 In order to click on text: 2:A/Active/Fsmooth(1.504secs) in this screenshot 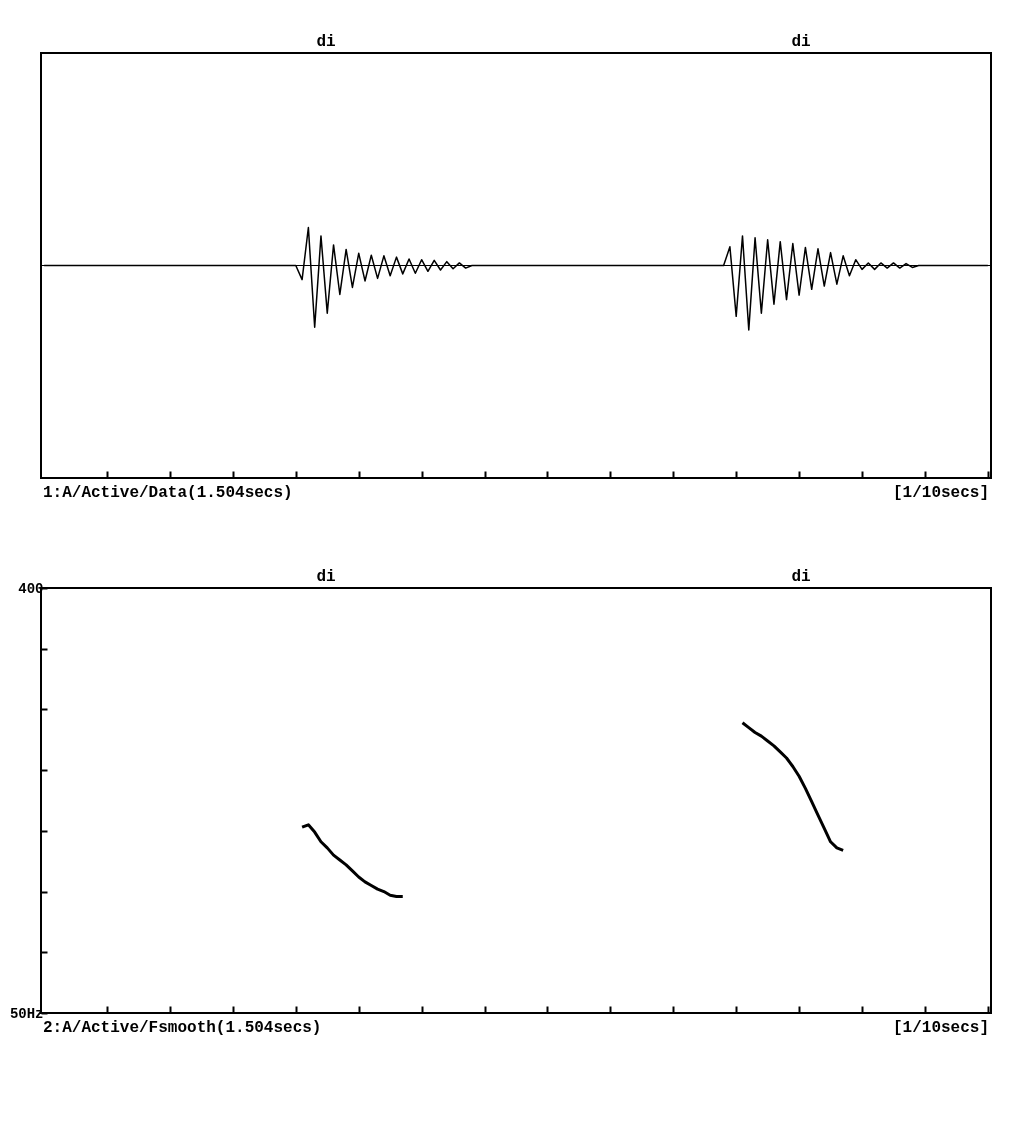, I will do `click(182, 1028)`.